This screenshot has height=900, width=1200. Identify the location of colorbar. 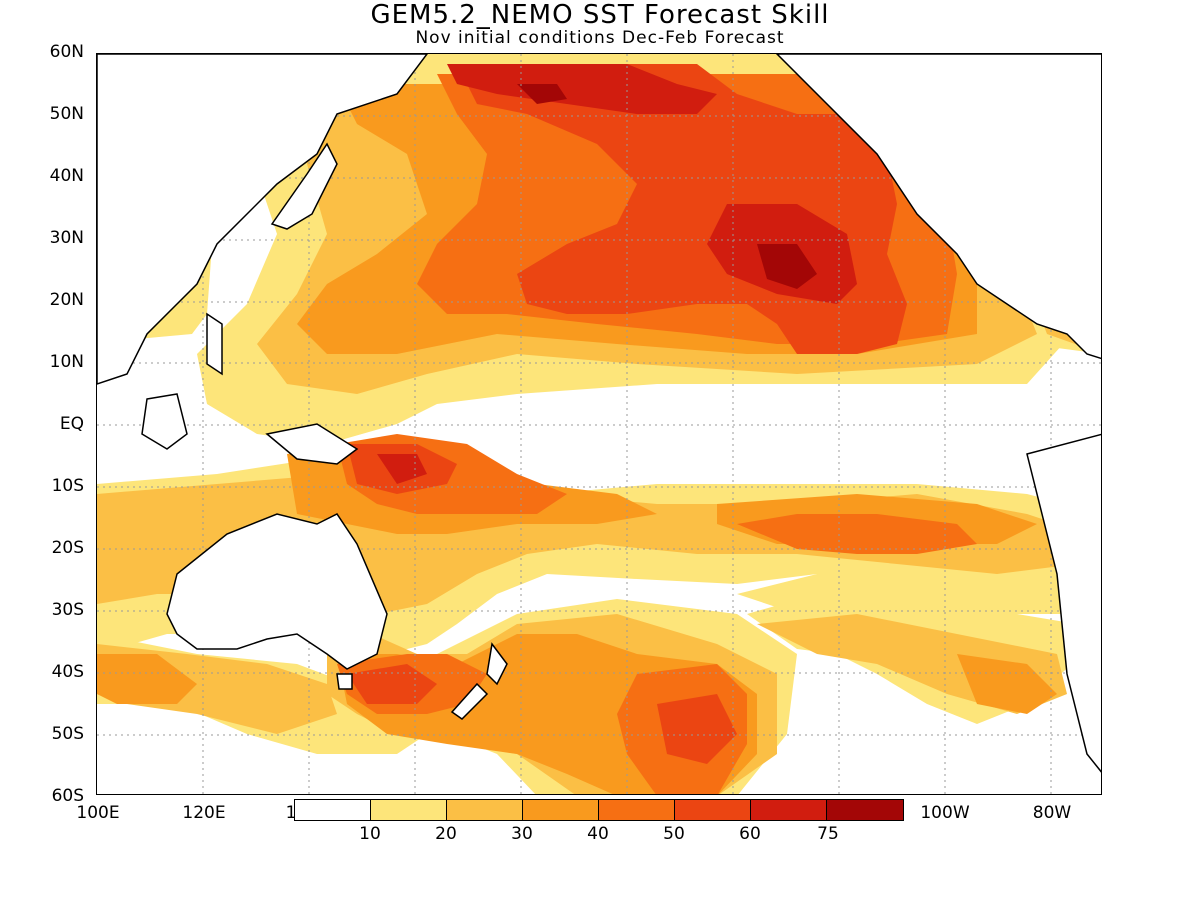
(600, 811).